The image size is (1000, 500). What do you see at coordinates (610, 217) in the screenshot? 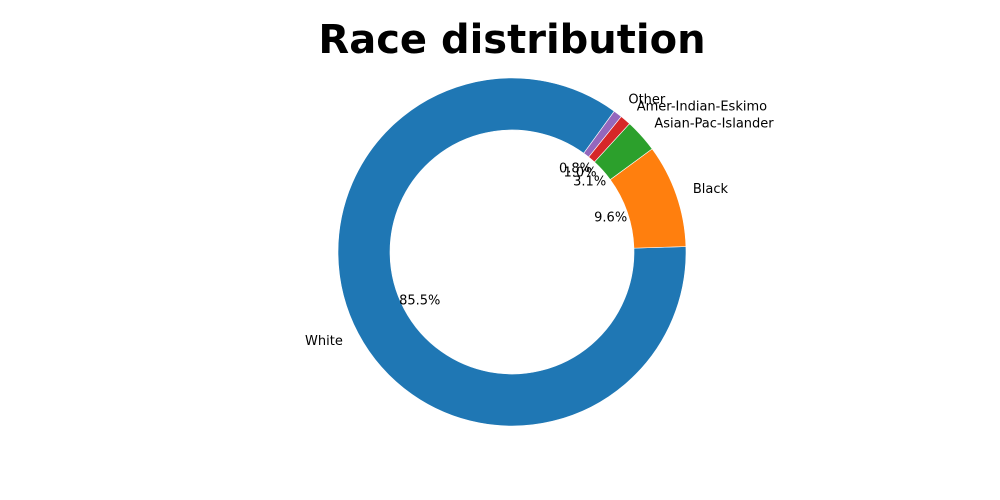
I see `percent-label-black: 9.6%` at bounding box center [610, 217].